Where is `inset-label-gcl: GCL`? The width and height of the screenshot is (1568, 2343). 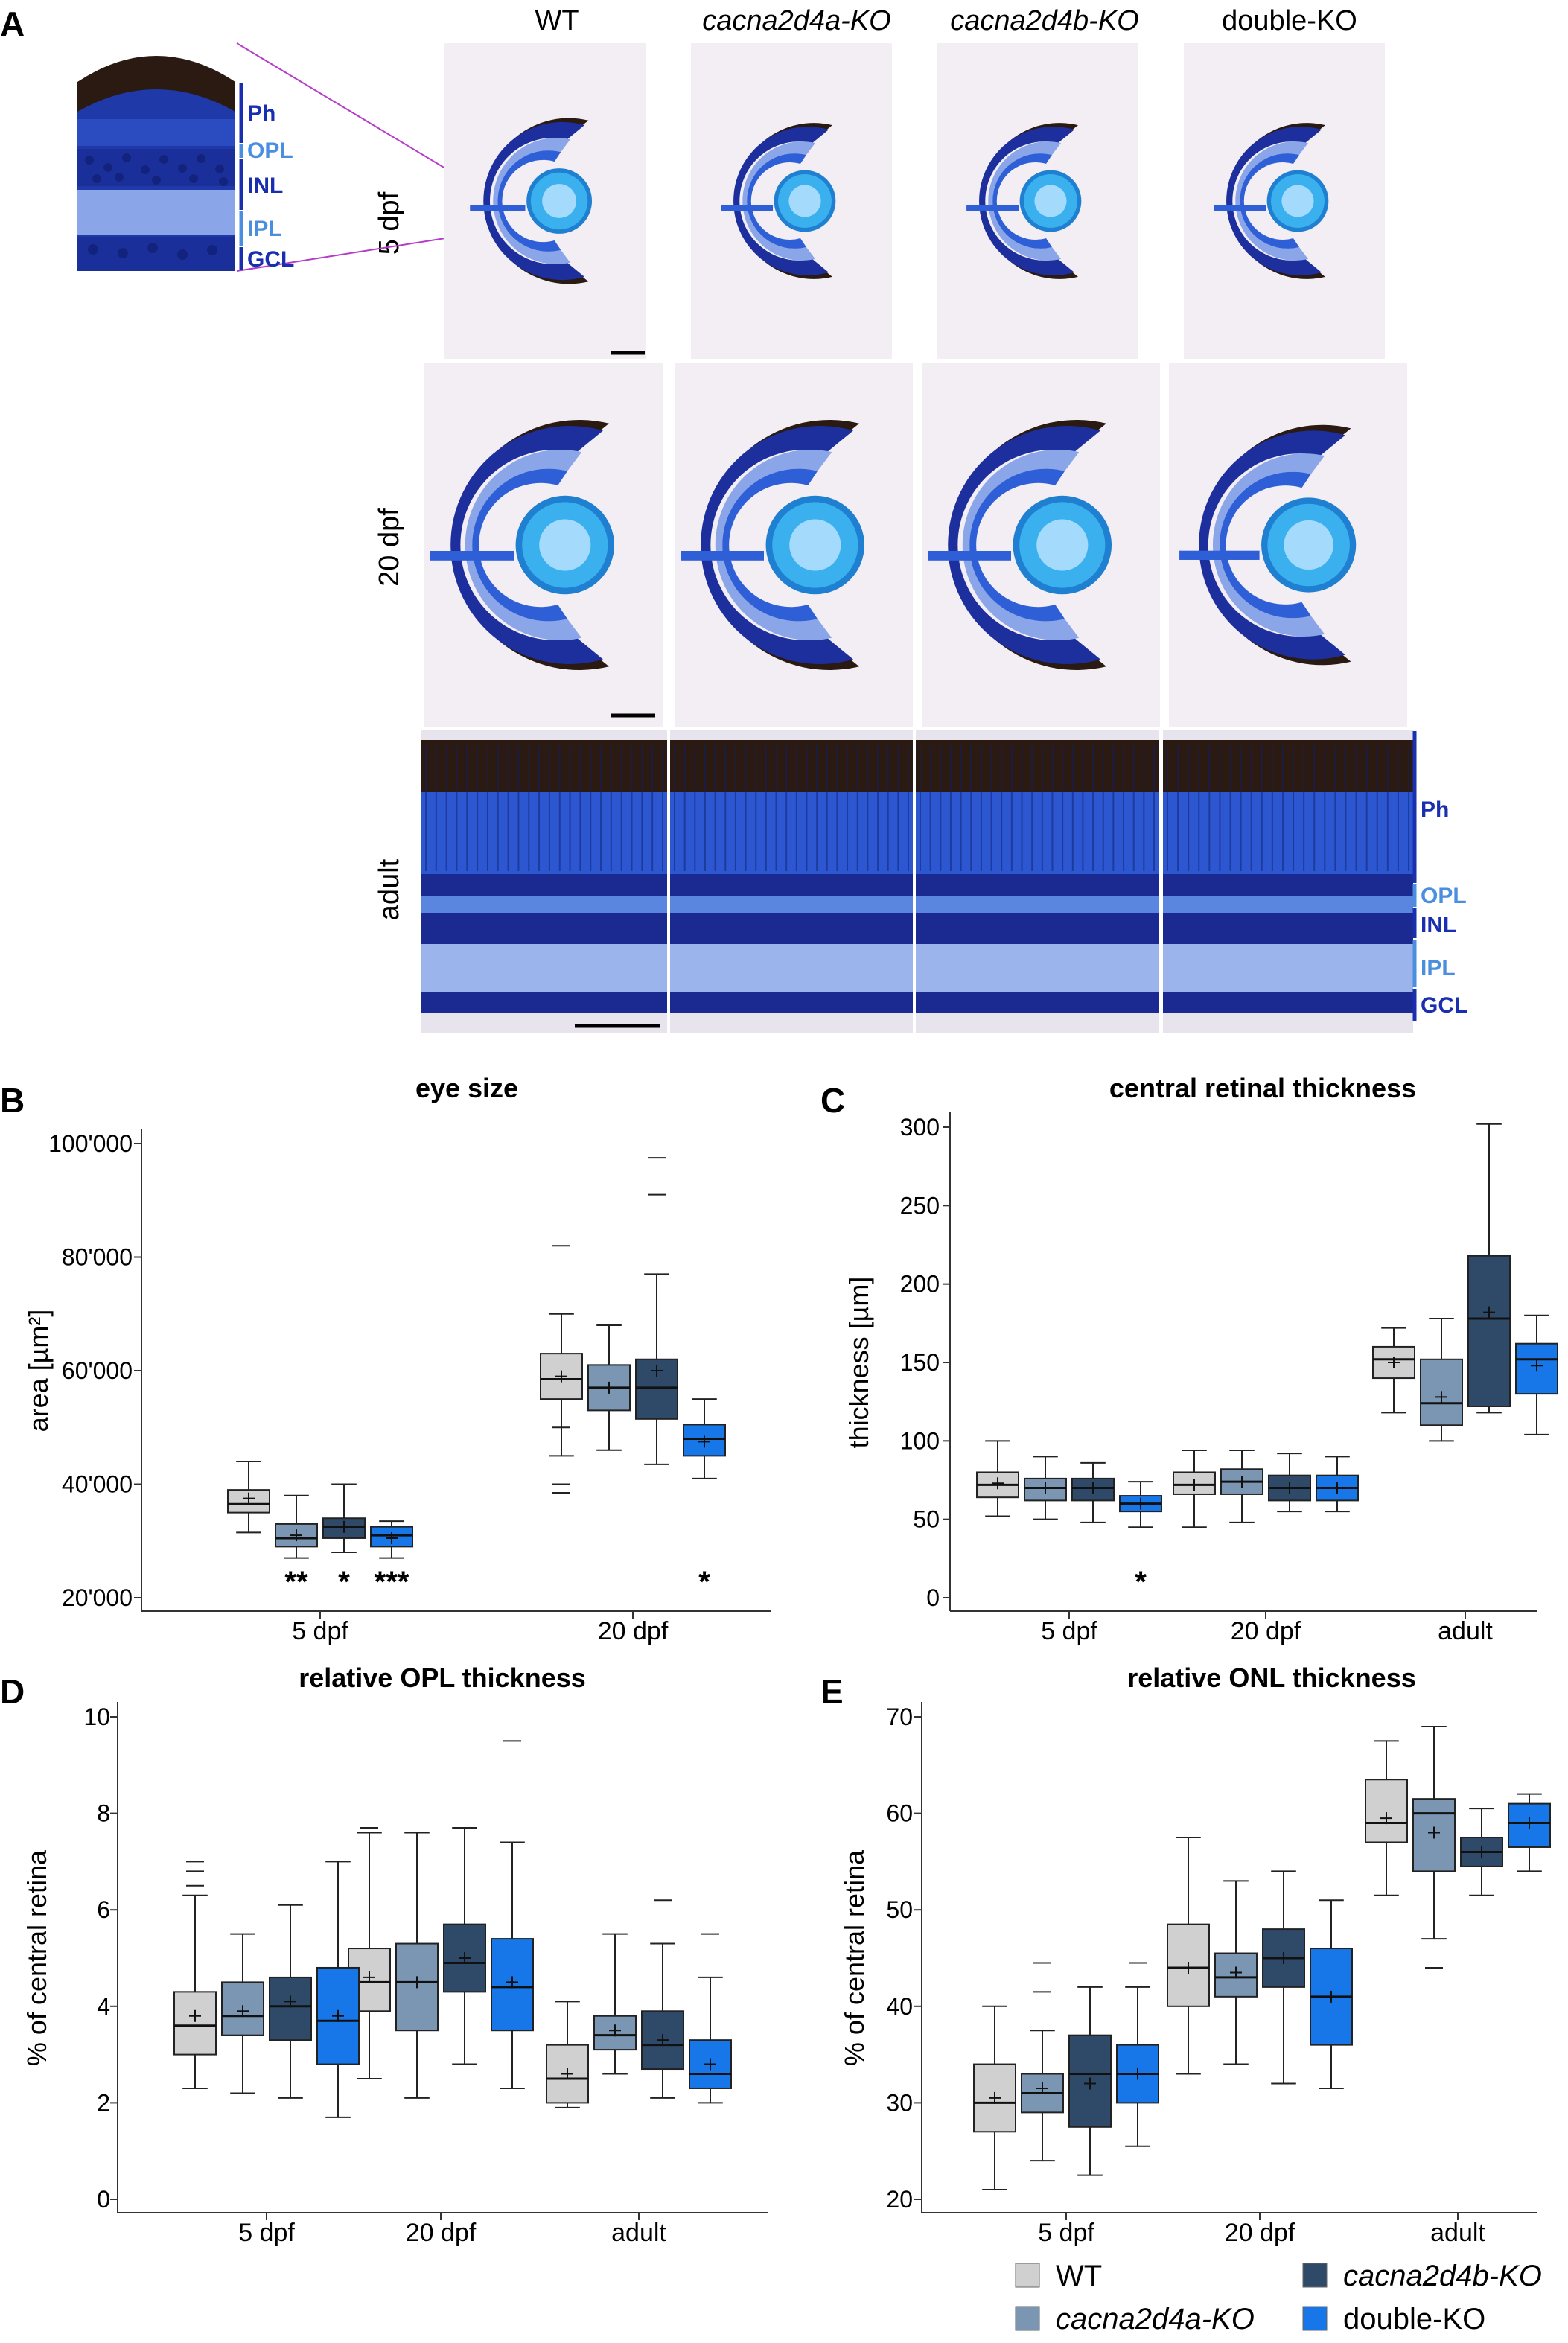 inset-label-gcl: GCL is located at coordinates (270, 259).